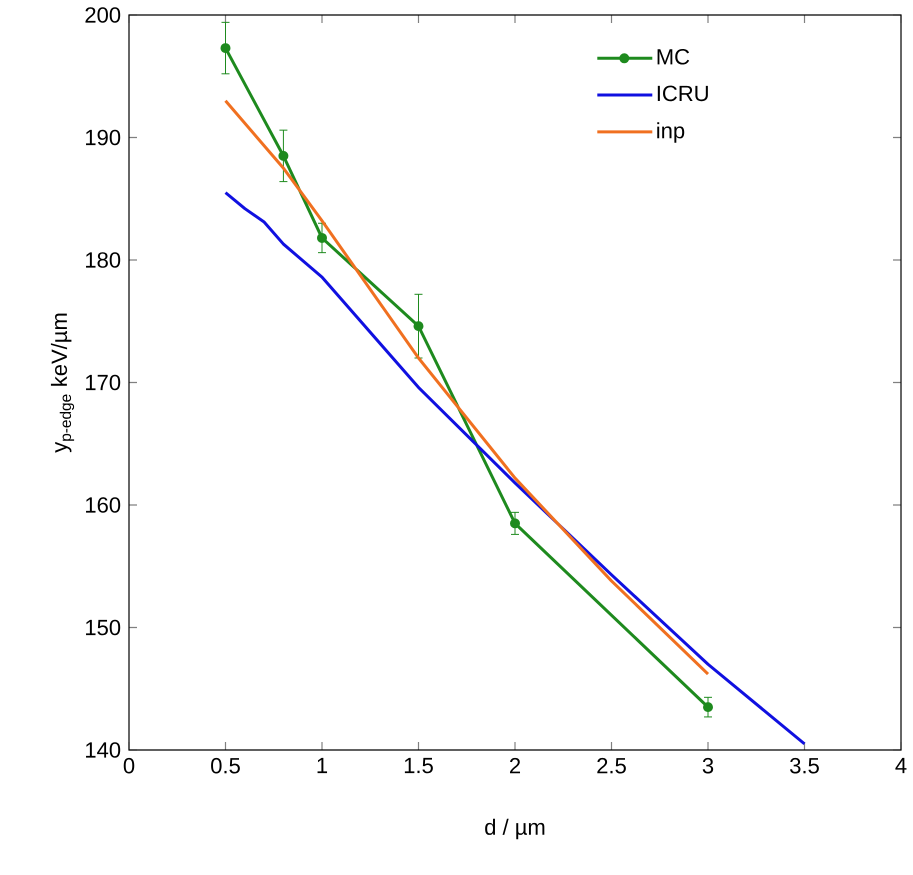 This screenshot has width=913, height=875. I want to click on y-axis-title: y$_{p-edge}$ keV/µm, so click(62, 383).